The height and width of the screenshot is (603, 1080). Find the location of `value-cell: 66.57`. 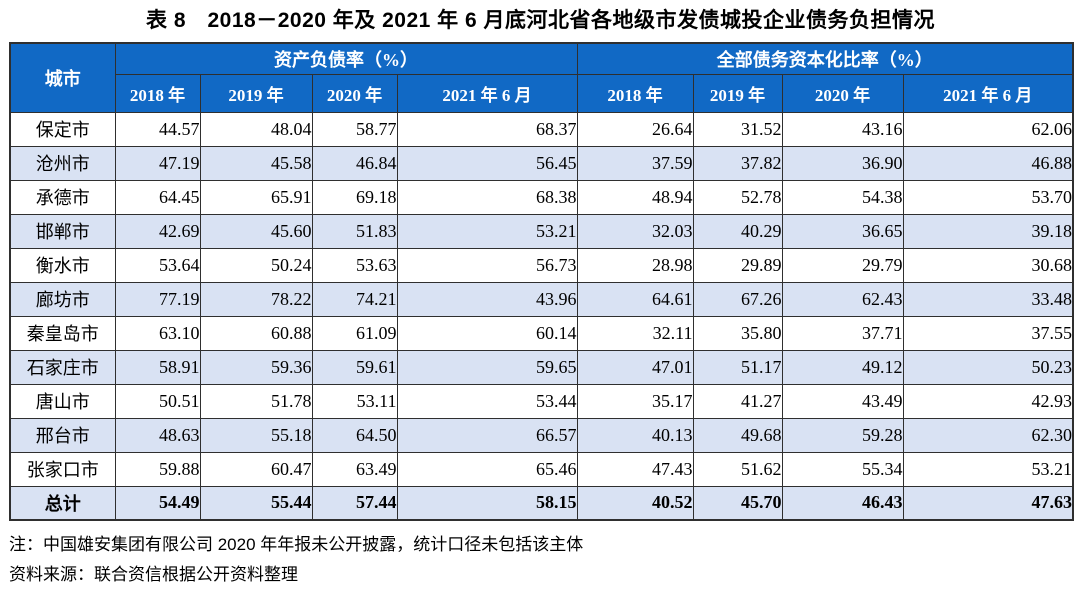

value-cell: 66.57 is located at coordinates (487, 435).